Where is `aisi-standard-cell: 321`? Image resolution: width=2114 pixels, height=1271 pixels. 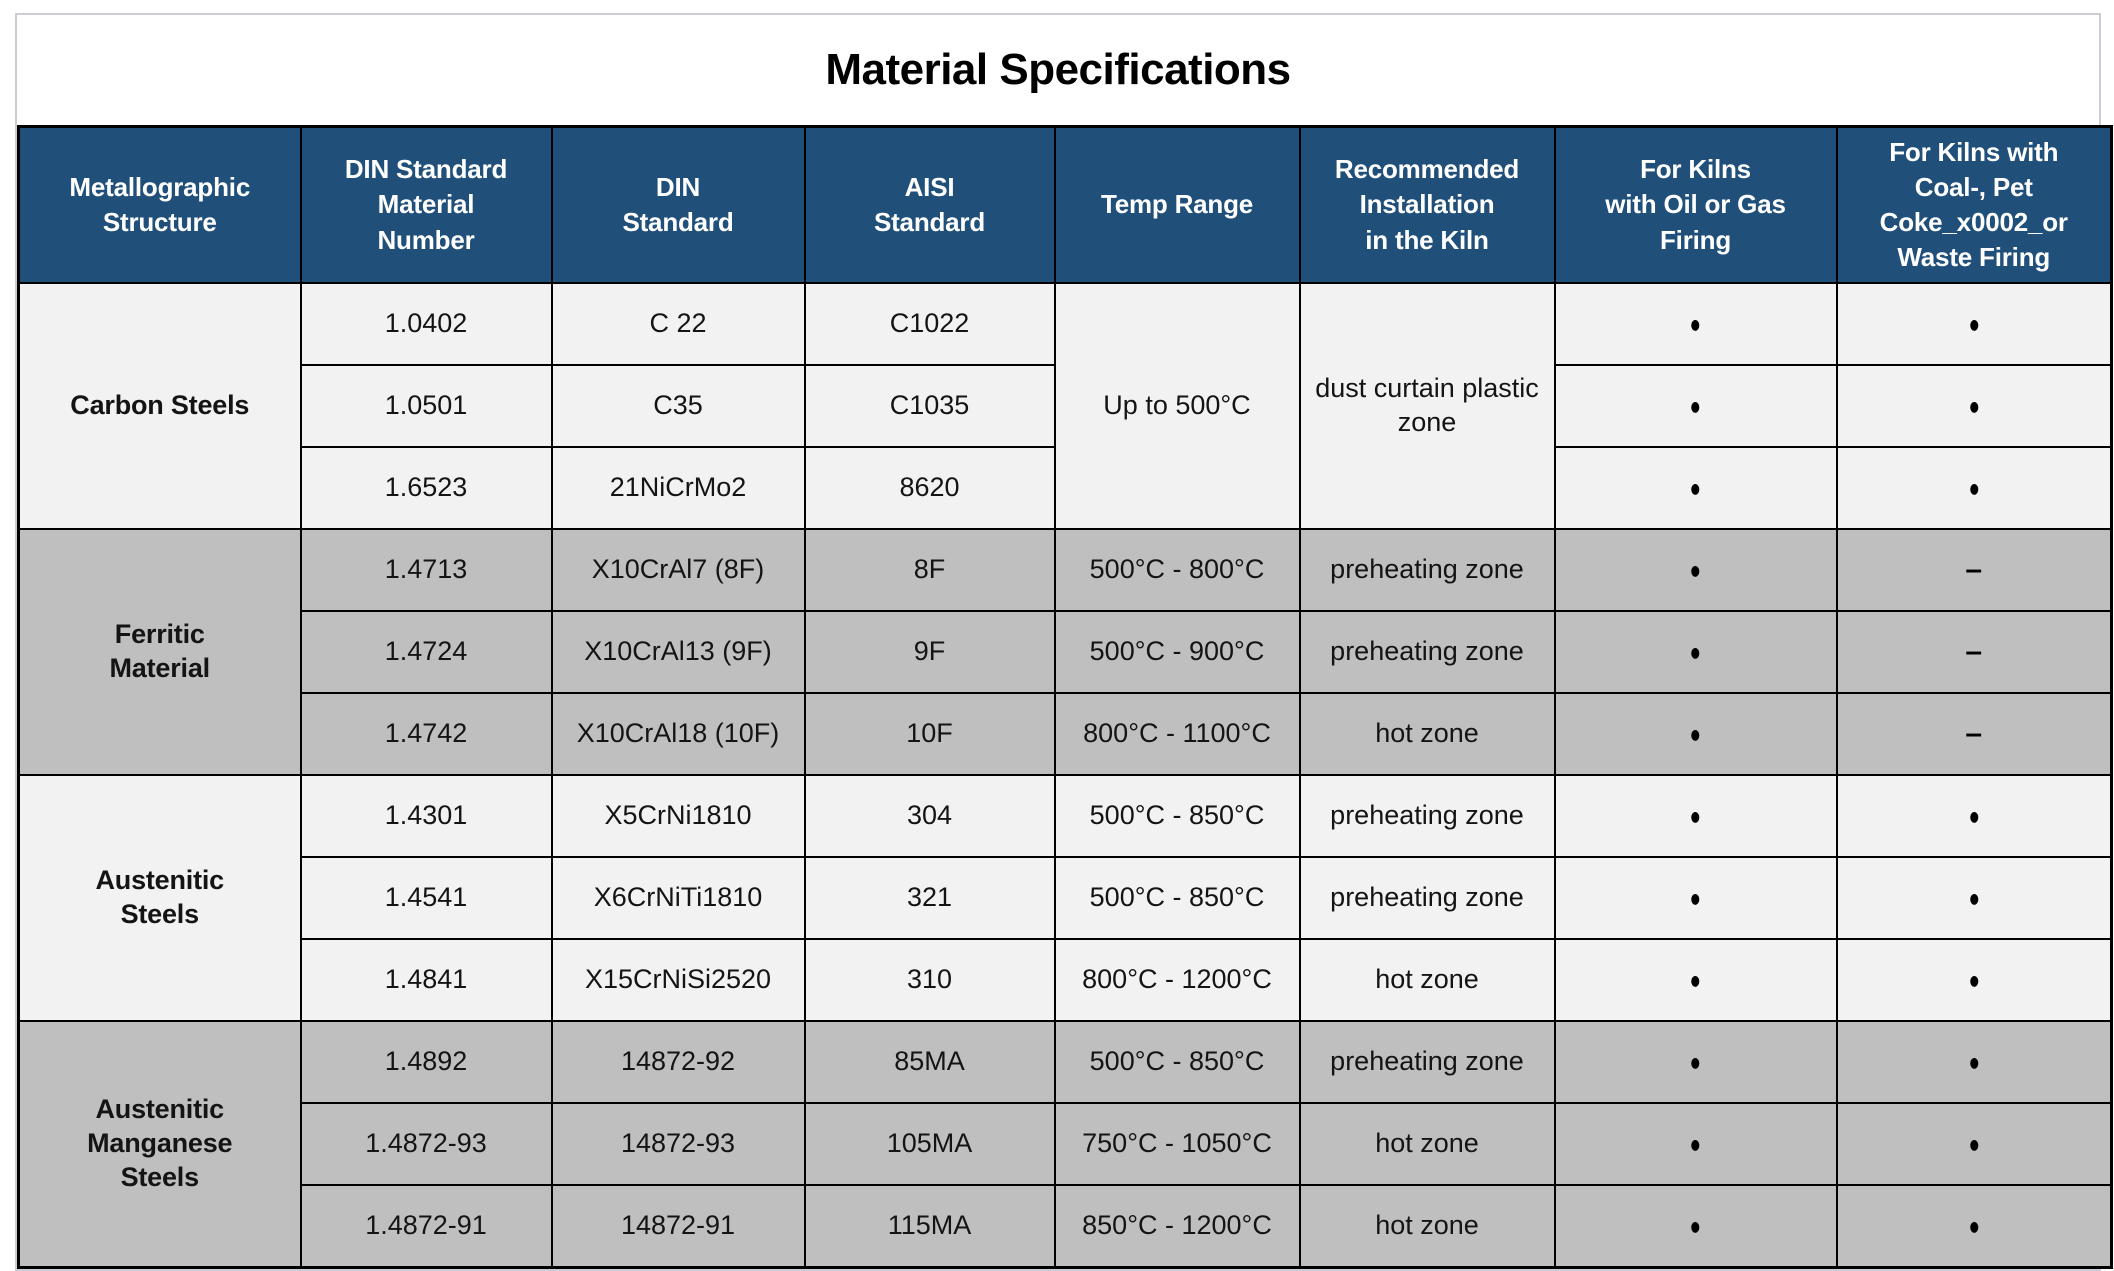
aisi-standard-cell: 321 is located at coordinates (929, 898).